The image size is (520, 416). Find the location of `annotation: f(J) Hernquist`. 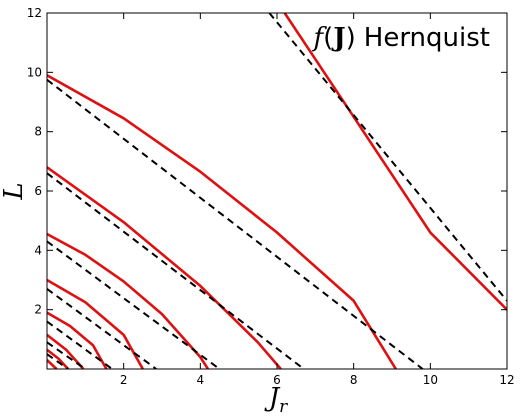

annotation: f(J) Hernquist is located at coordinates (401, 38).